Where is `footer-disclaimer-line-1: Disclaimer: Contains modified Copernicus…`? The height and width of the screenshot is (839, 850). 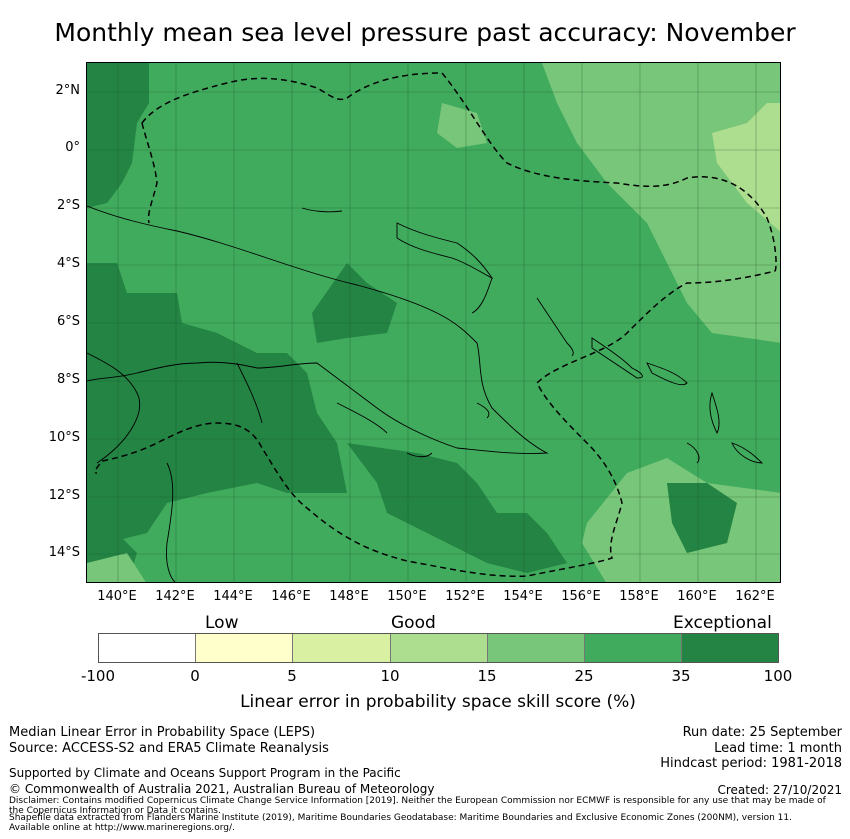
footer-disclaimer-line-1: Disclaimer: Contains modified Copernicus… is located at coordinates (417, 801).